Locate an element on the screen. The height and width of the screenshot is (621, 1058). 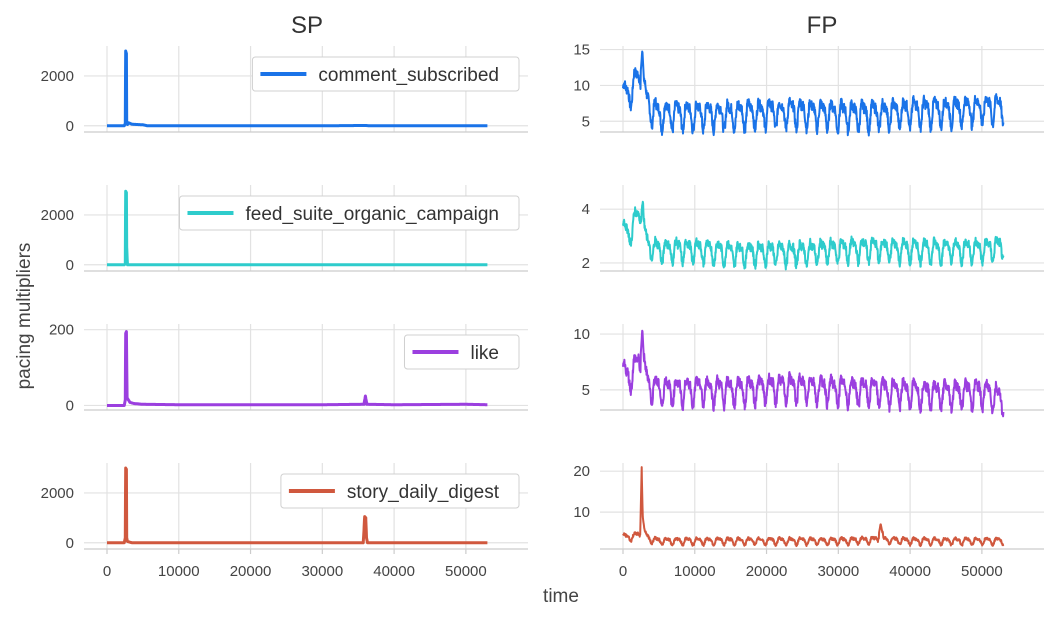
panel-fp-like: 5 10 is located at coordinates (808, 371).